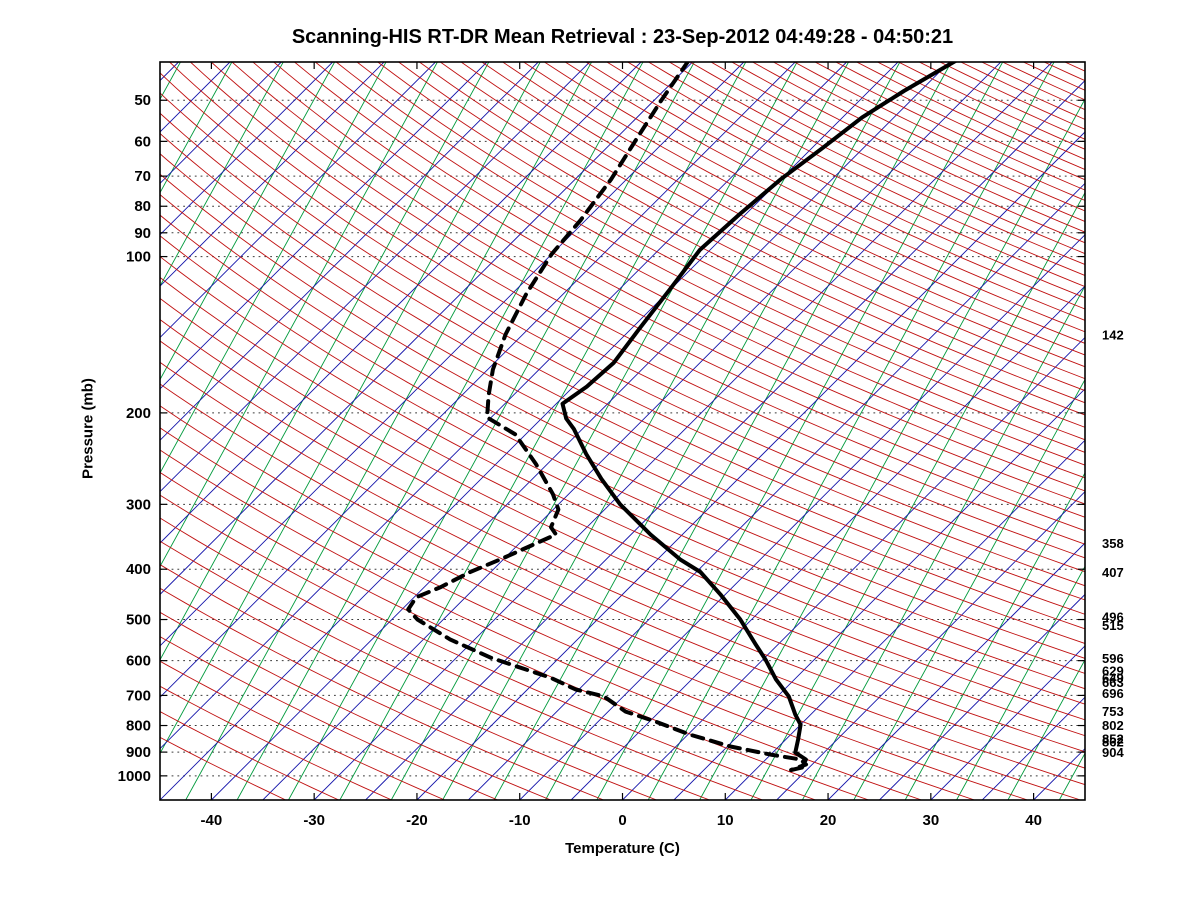 This screenshot has height=900, width=1200. Describe the element at coordinates (1113, 711) in the screenshot. I see `right-pressure-label: 753` at that location.